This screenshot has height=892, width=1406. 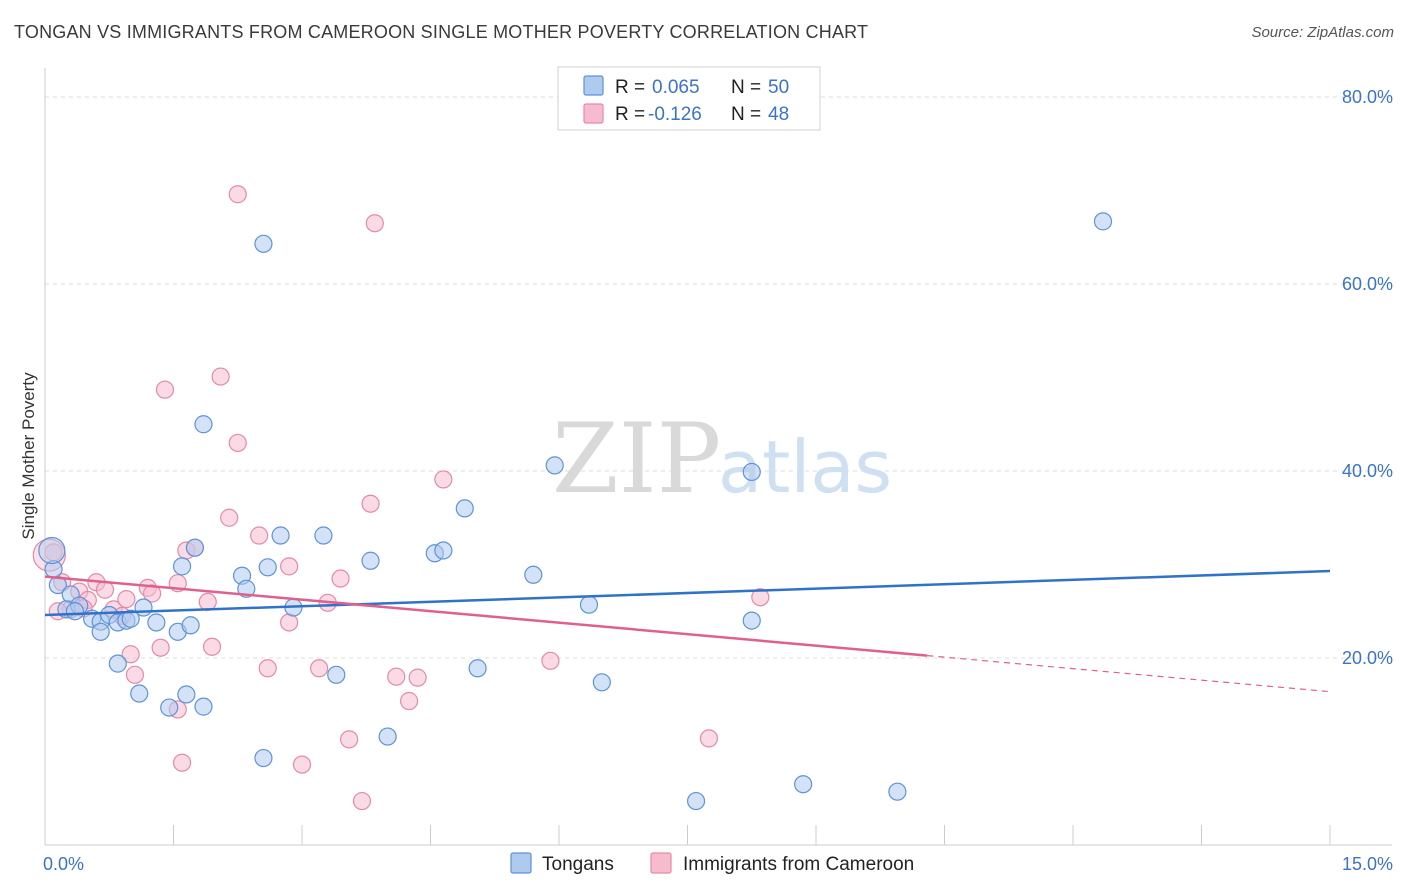 What do you see at coordinates (578, 864) in the screenshot?
I see `bottom-legend-label-tongans: Tongans` at bounding box center [578, 864].